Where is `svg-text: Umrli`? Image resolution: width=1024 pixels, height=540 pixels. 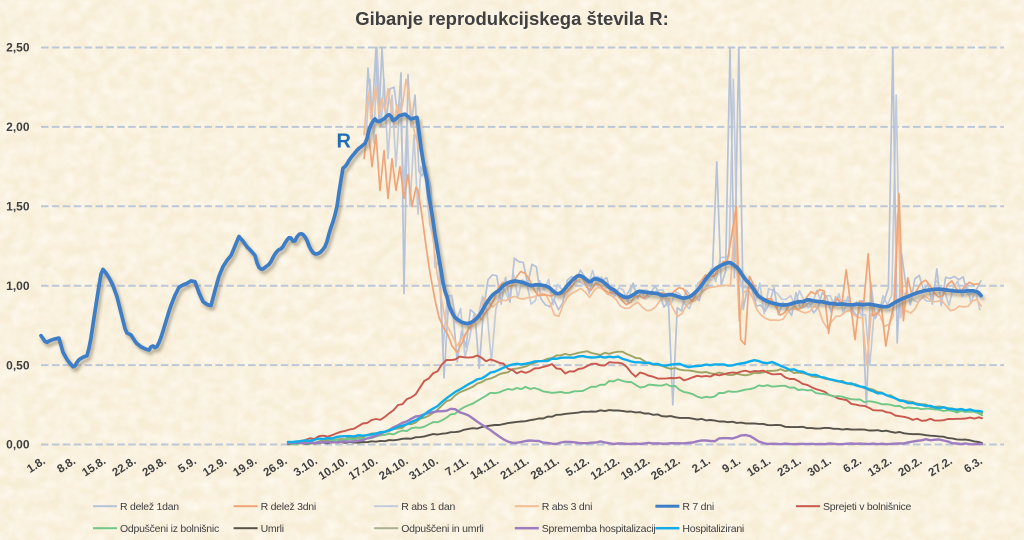 svg-text: Umrli is located at coordinates (272, 529).